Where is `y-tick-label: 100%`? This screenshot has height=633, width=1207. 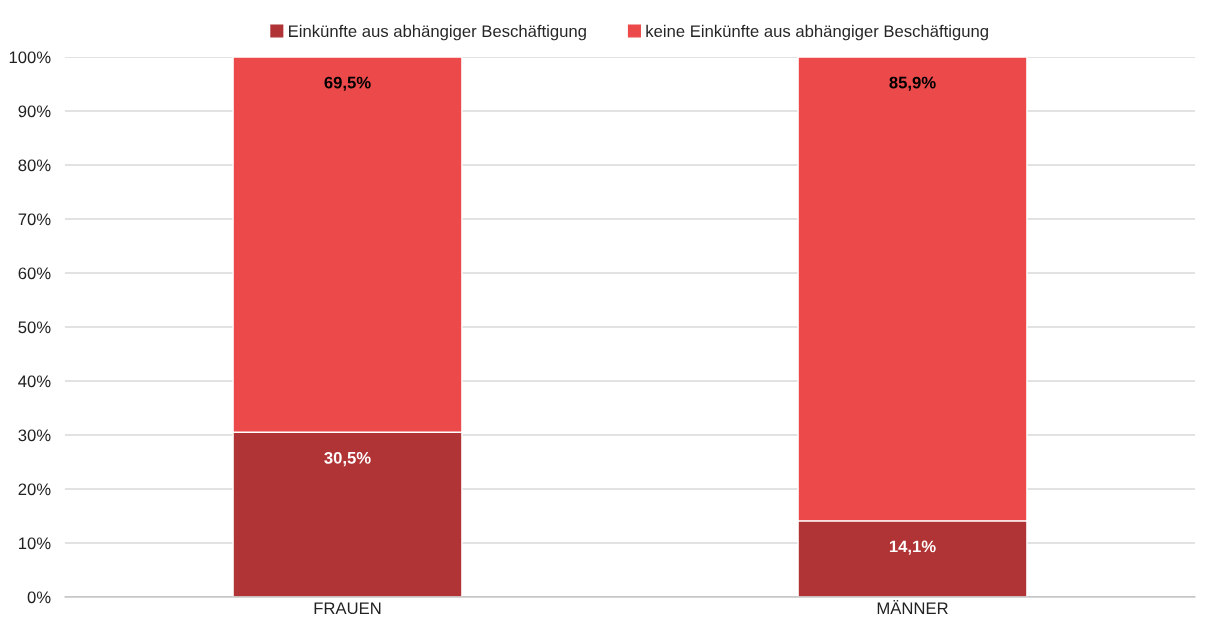
y-tick-label: 100% is located at coordinates (30, 57).